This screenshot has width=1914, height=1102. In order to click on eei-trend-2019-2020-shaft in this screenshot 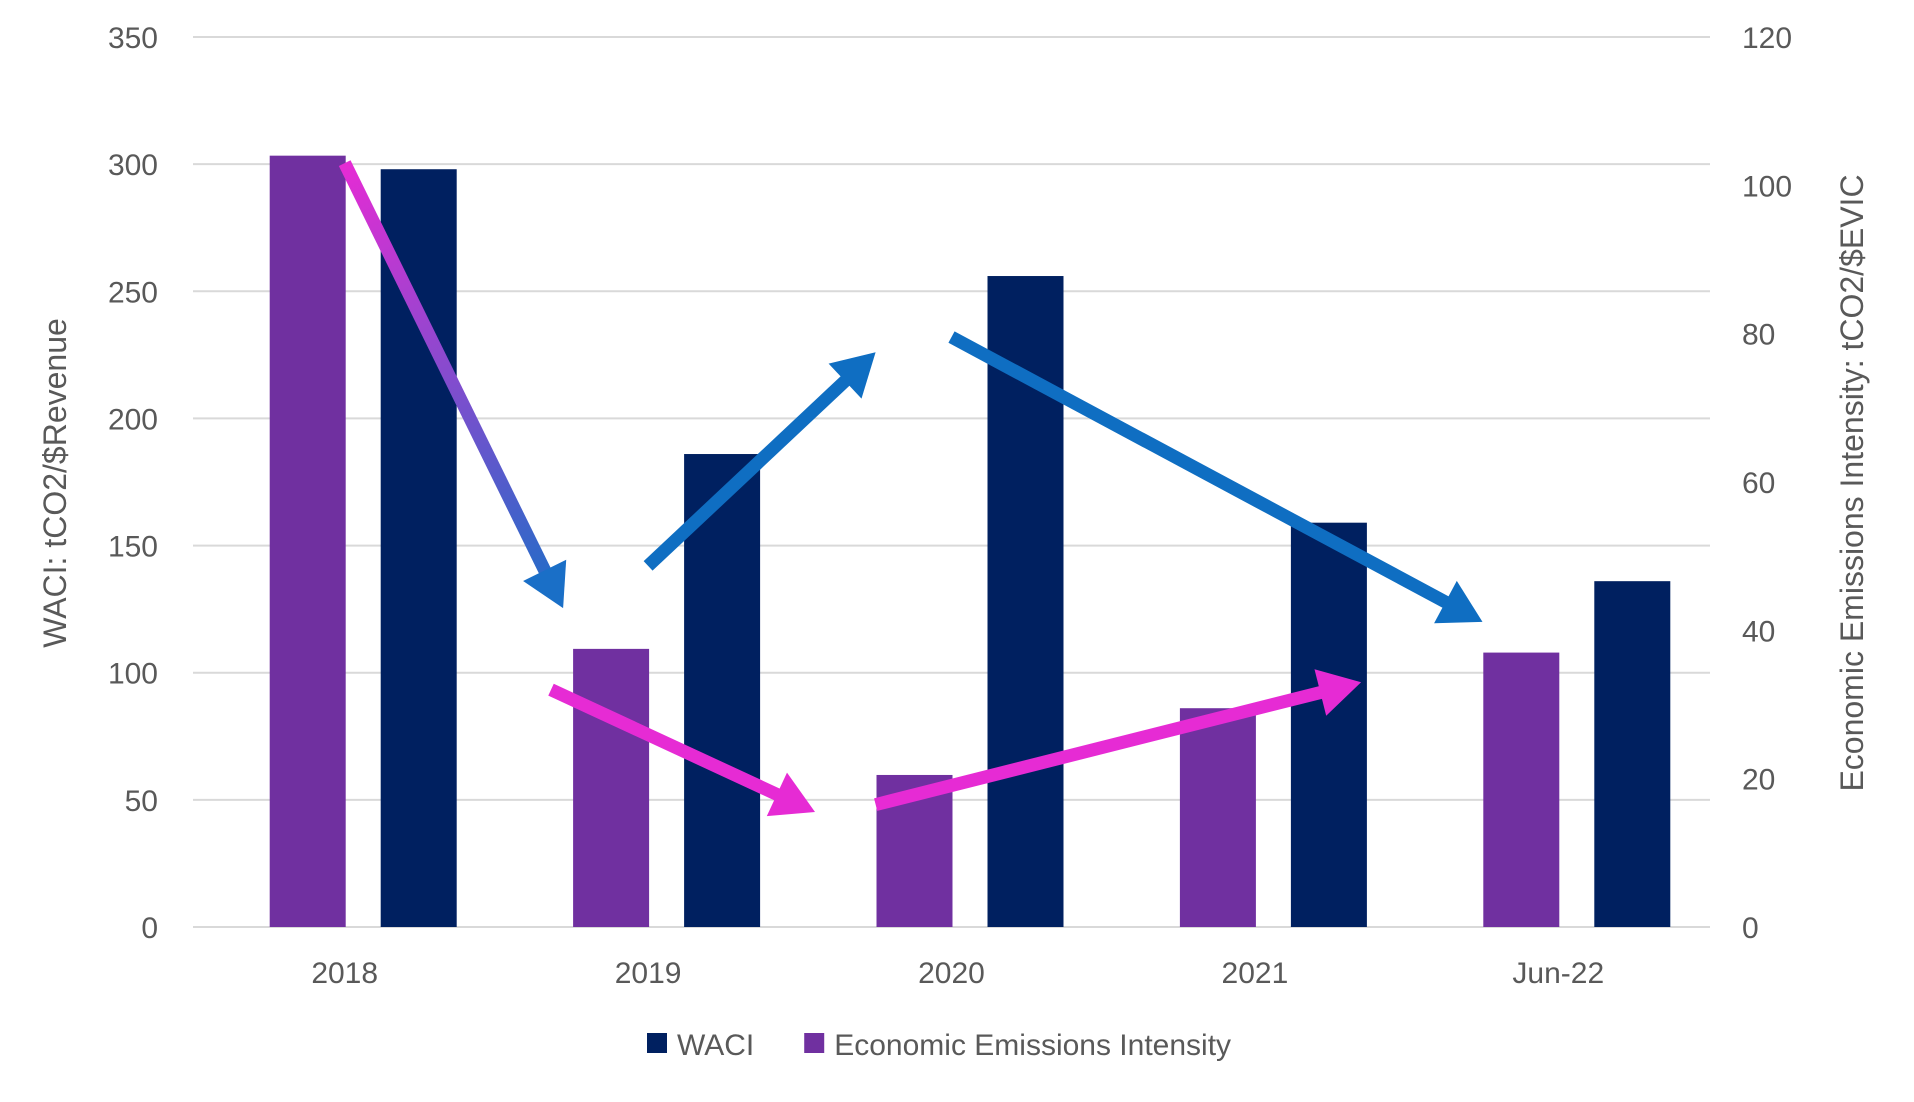, I will do `click(665, 742)`.